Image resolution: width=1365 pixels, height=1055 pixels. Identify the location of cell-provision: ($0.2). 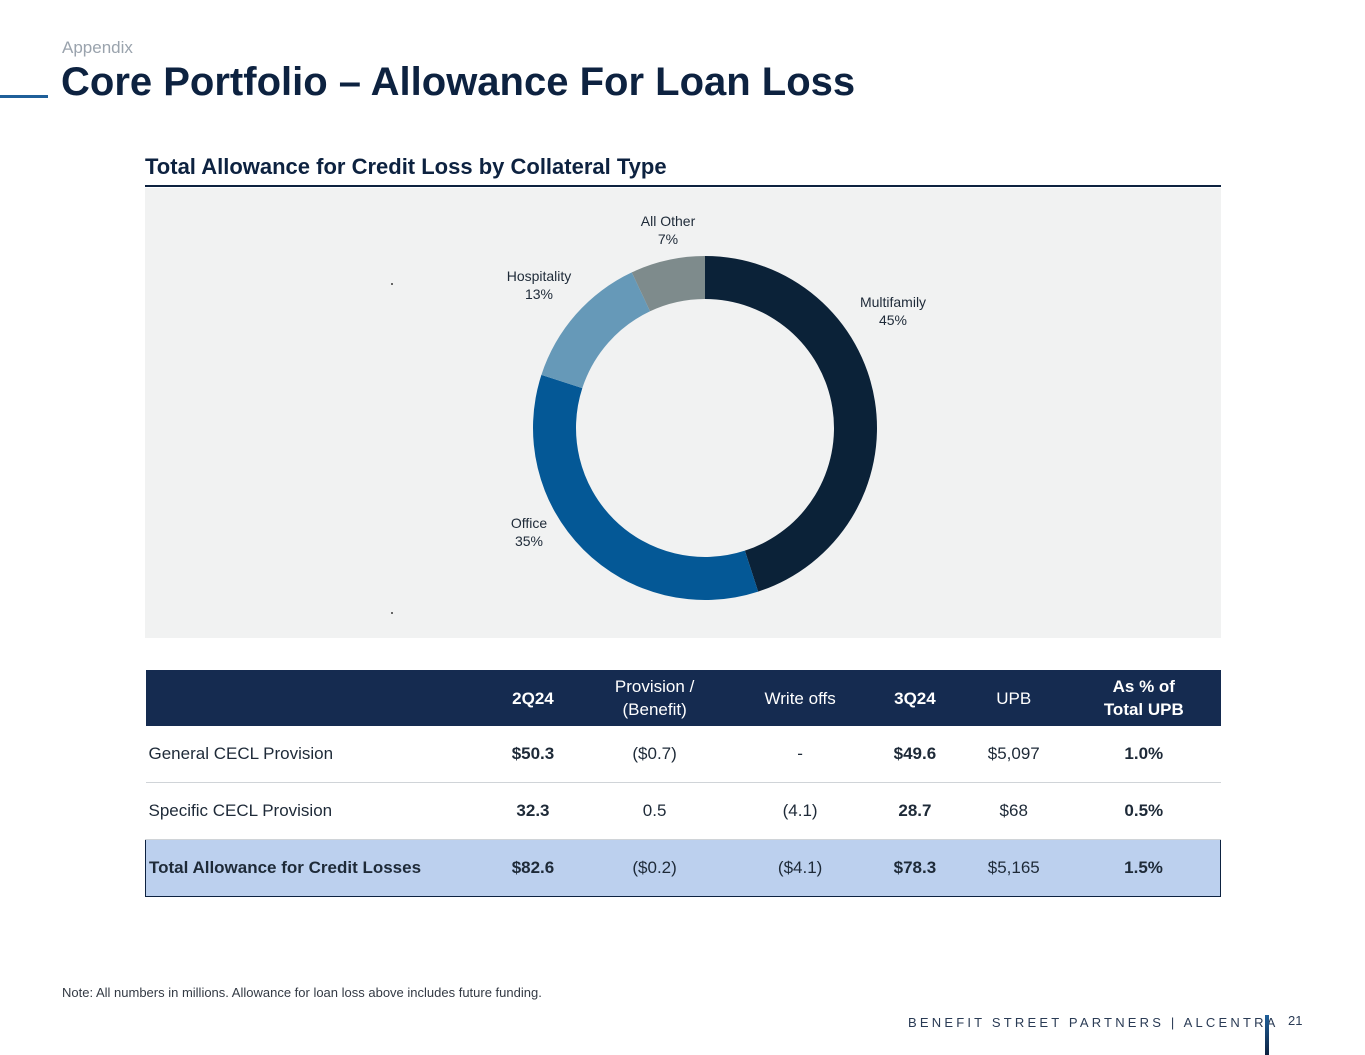
(654, 868).